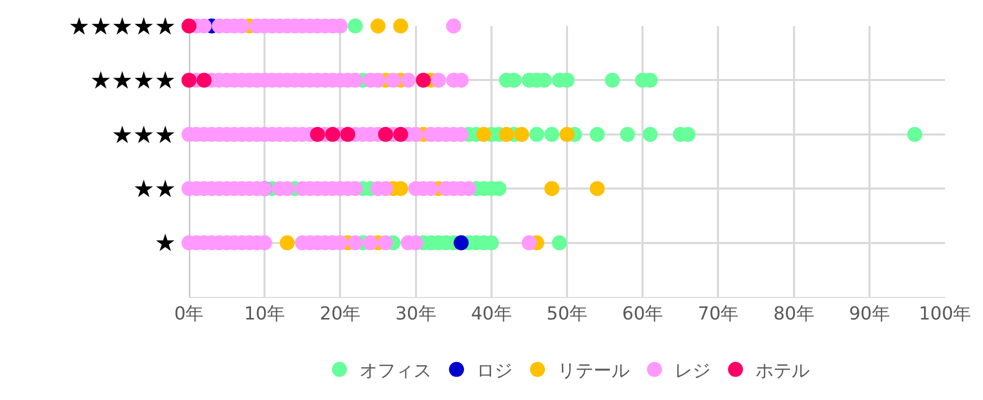 This screenshot has width=983, height=400. What do you see at coordinates (491, 314) in the screenshot?
I see `x-tick-label: 40年` at bounding box center [491, 314].